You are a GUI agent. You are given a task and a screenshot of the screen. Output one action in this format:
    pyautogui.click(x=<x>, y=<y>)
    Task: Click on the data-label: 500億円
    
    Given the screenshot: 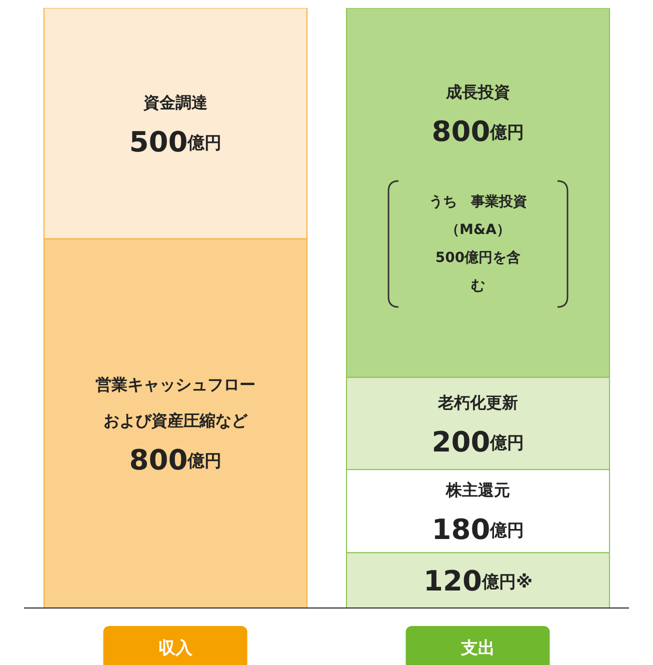 What is the action you would take?
    pyautogui.click(x=175, y=141)
    